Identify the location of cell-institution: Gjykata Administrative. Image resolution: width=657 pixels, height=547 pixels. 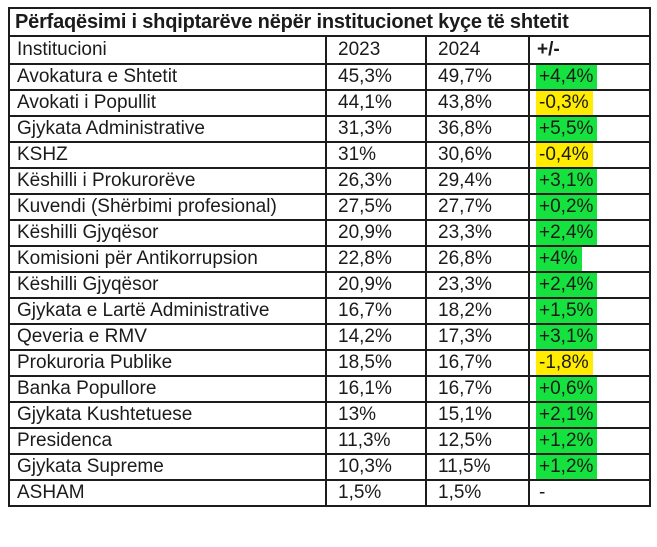
(167, 129).